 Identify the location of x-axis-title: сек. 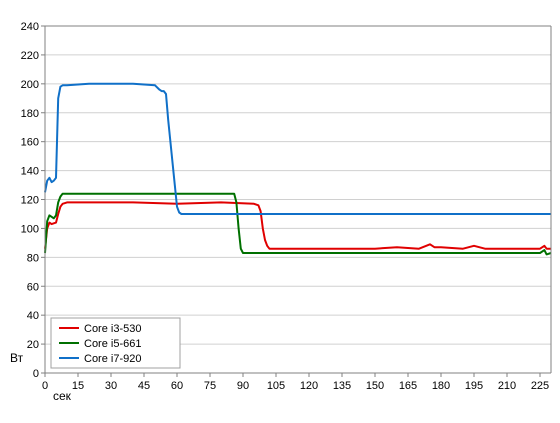
(62, 396).